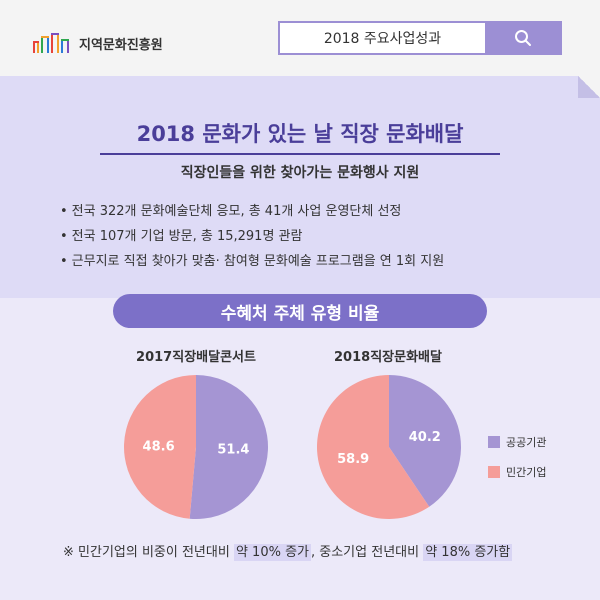 This screenshot has width=600, height=600. What do you see at coordinates (388, 357) in the screenshot?
I see `chart-title-2018: 2018직장문화배달` at bounding box center [388, 357].